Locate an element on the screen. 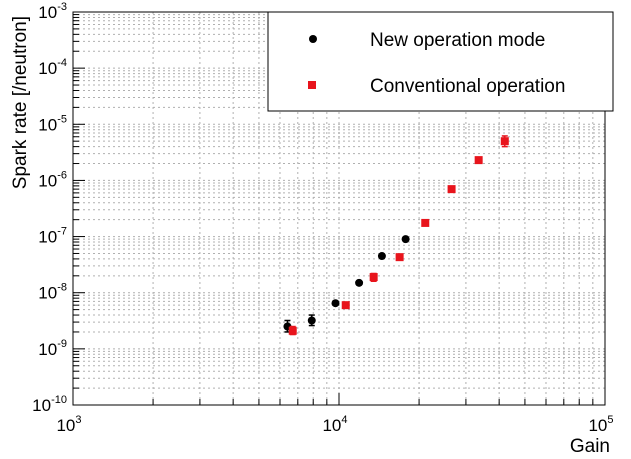  y-tick-label: 10⁻⁷ is located at coordinates (52, 236).